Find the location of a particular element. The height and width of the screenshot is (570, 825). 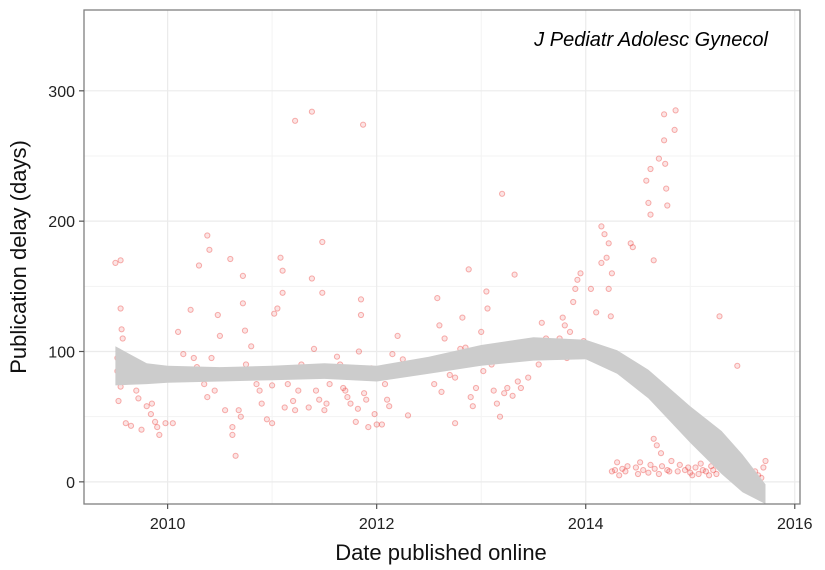

y-tick-label: 300 is located at coordinates (61, 92).